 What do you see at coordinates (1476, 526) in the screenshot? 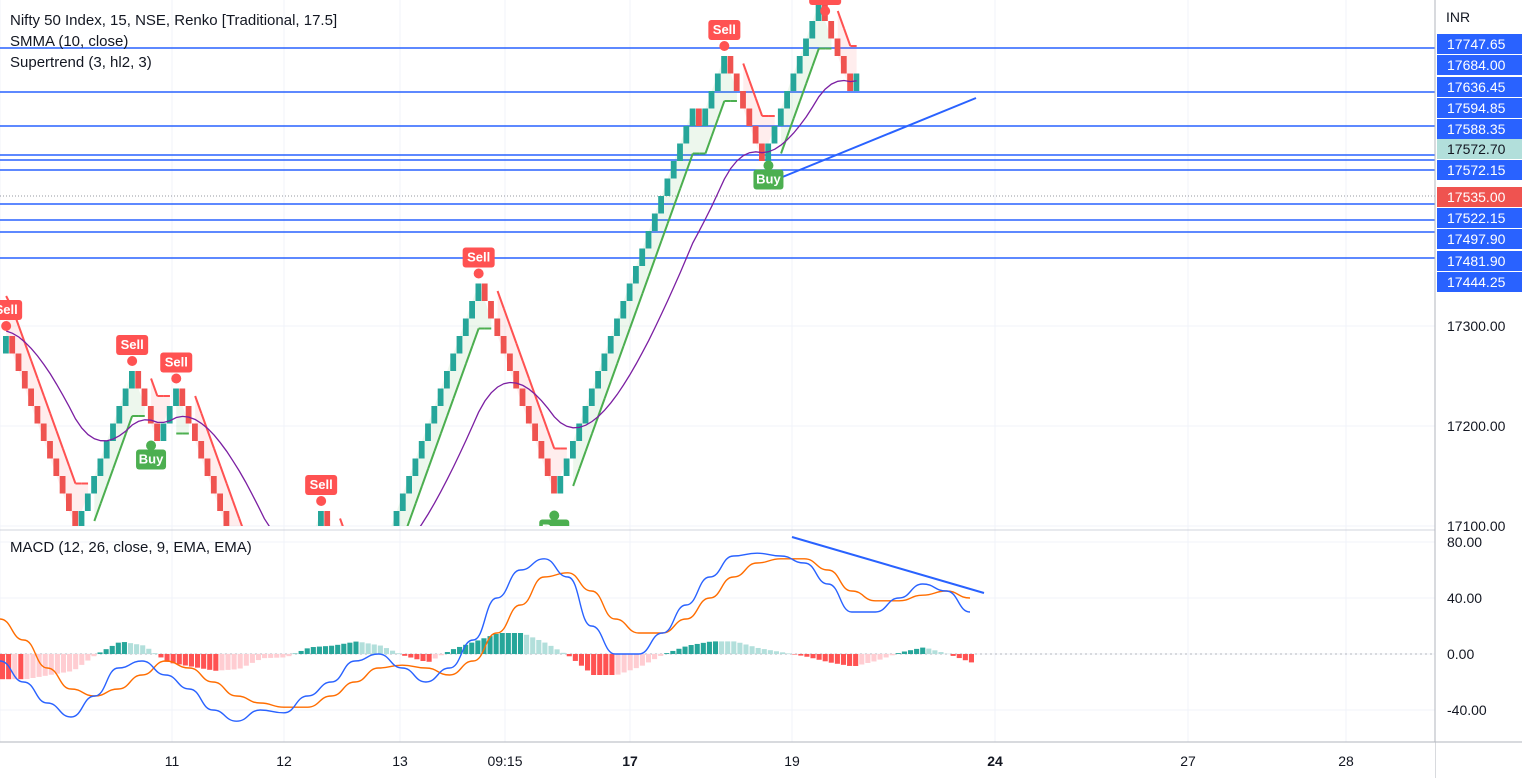
I see `price-tick-label: 17100.00` at bounding box center [1476, 526].